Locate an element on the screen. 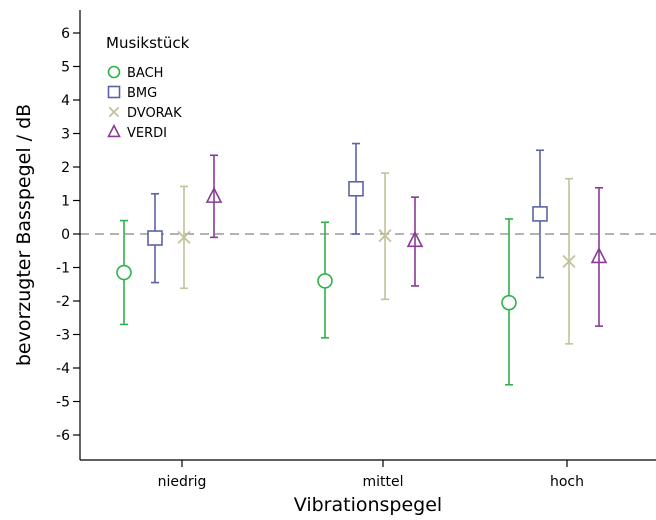  legend: Musikstück BACH BMG DVORAK VERDI is located at coordinates (148, 87).